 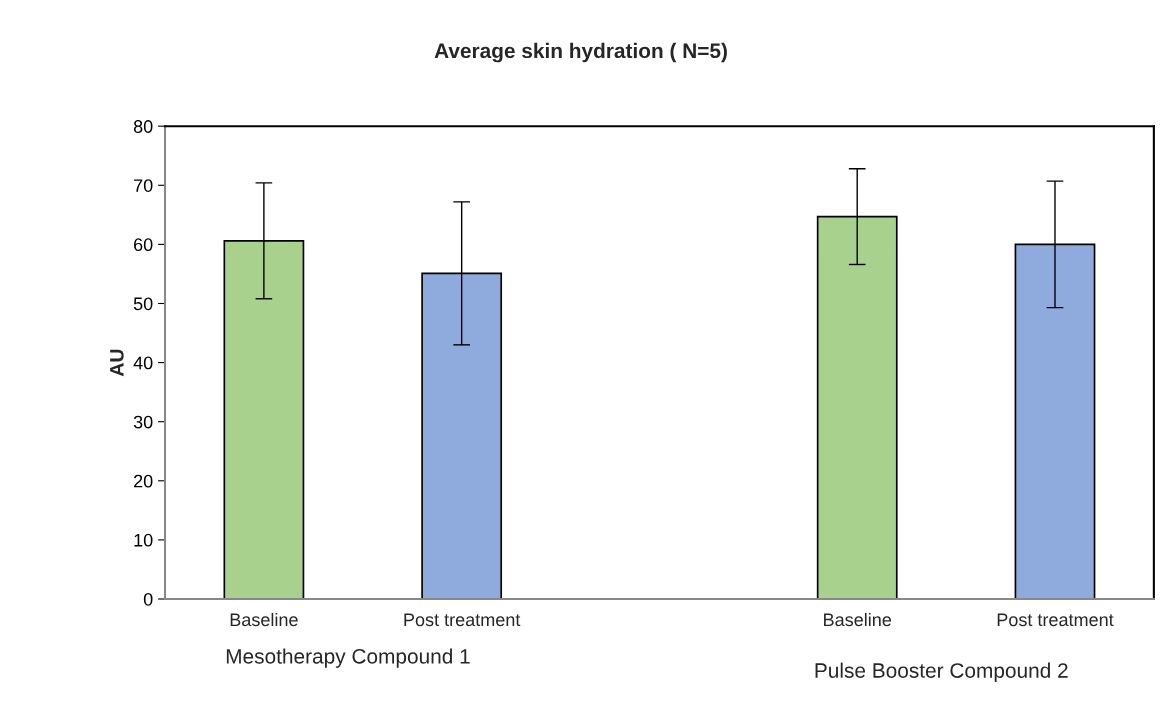 What do you see at coordinates (143, 304) in the screenshot?
I see `y-tick-label: 50` at bounding box center [143, 304].